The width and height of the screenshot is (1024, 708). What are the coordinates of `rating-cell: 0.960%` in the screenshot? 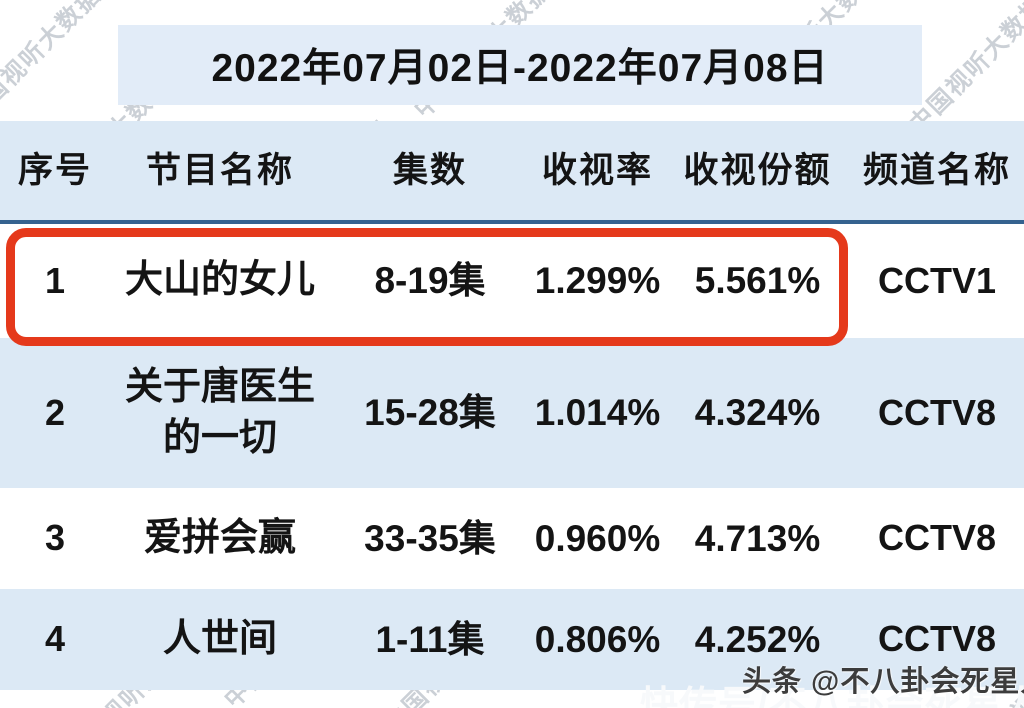 It's located at (597, 538).